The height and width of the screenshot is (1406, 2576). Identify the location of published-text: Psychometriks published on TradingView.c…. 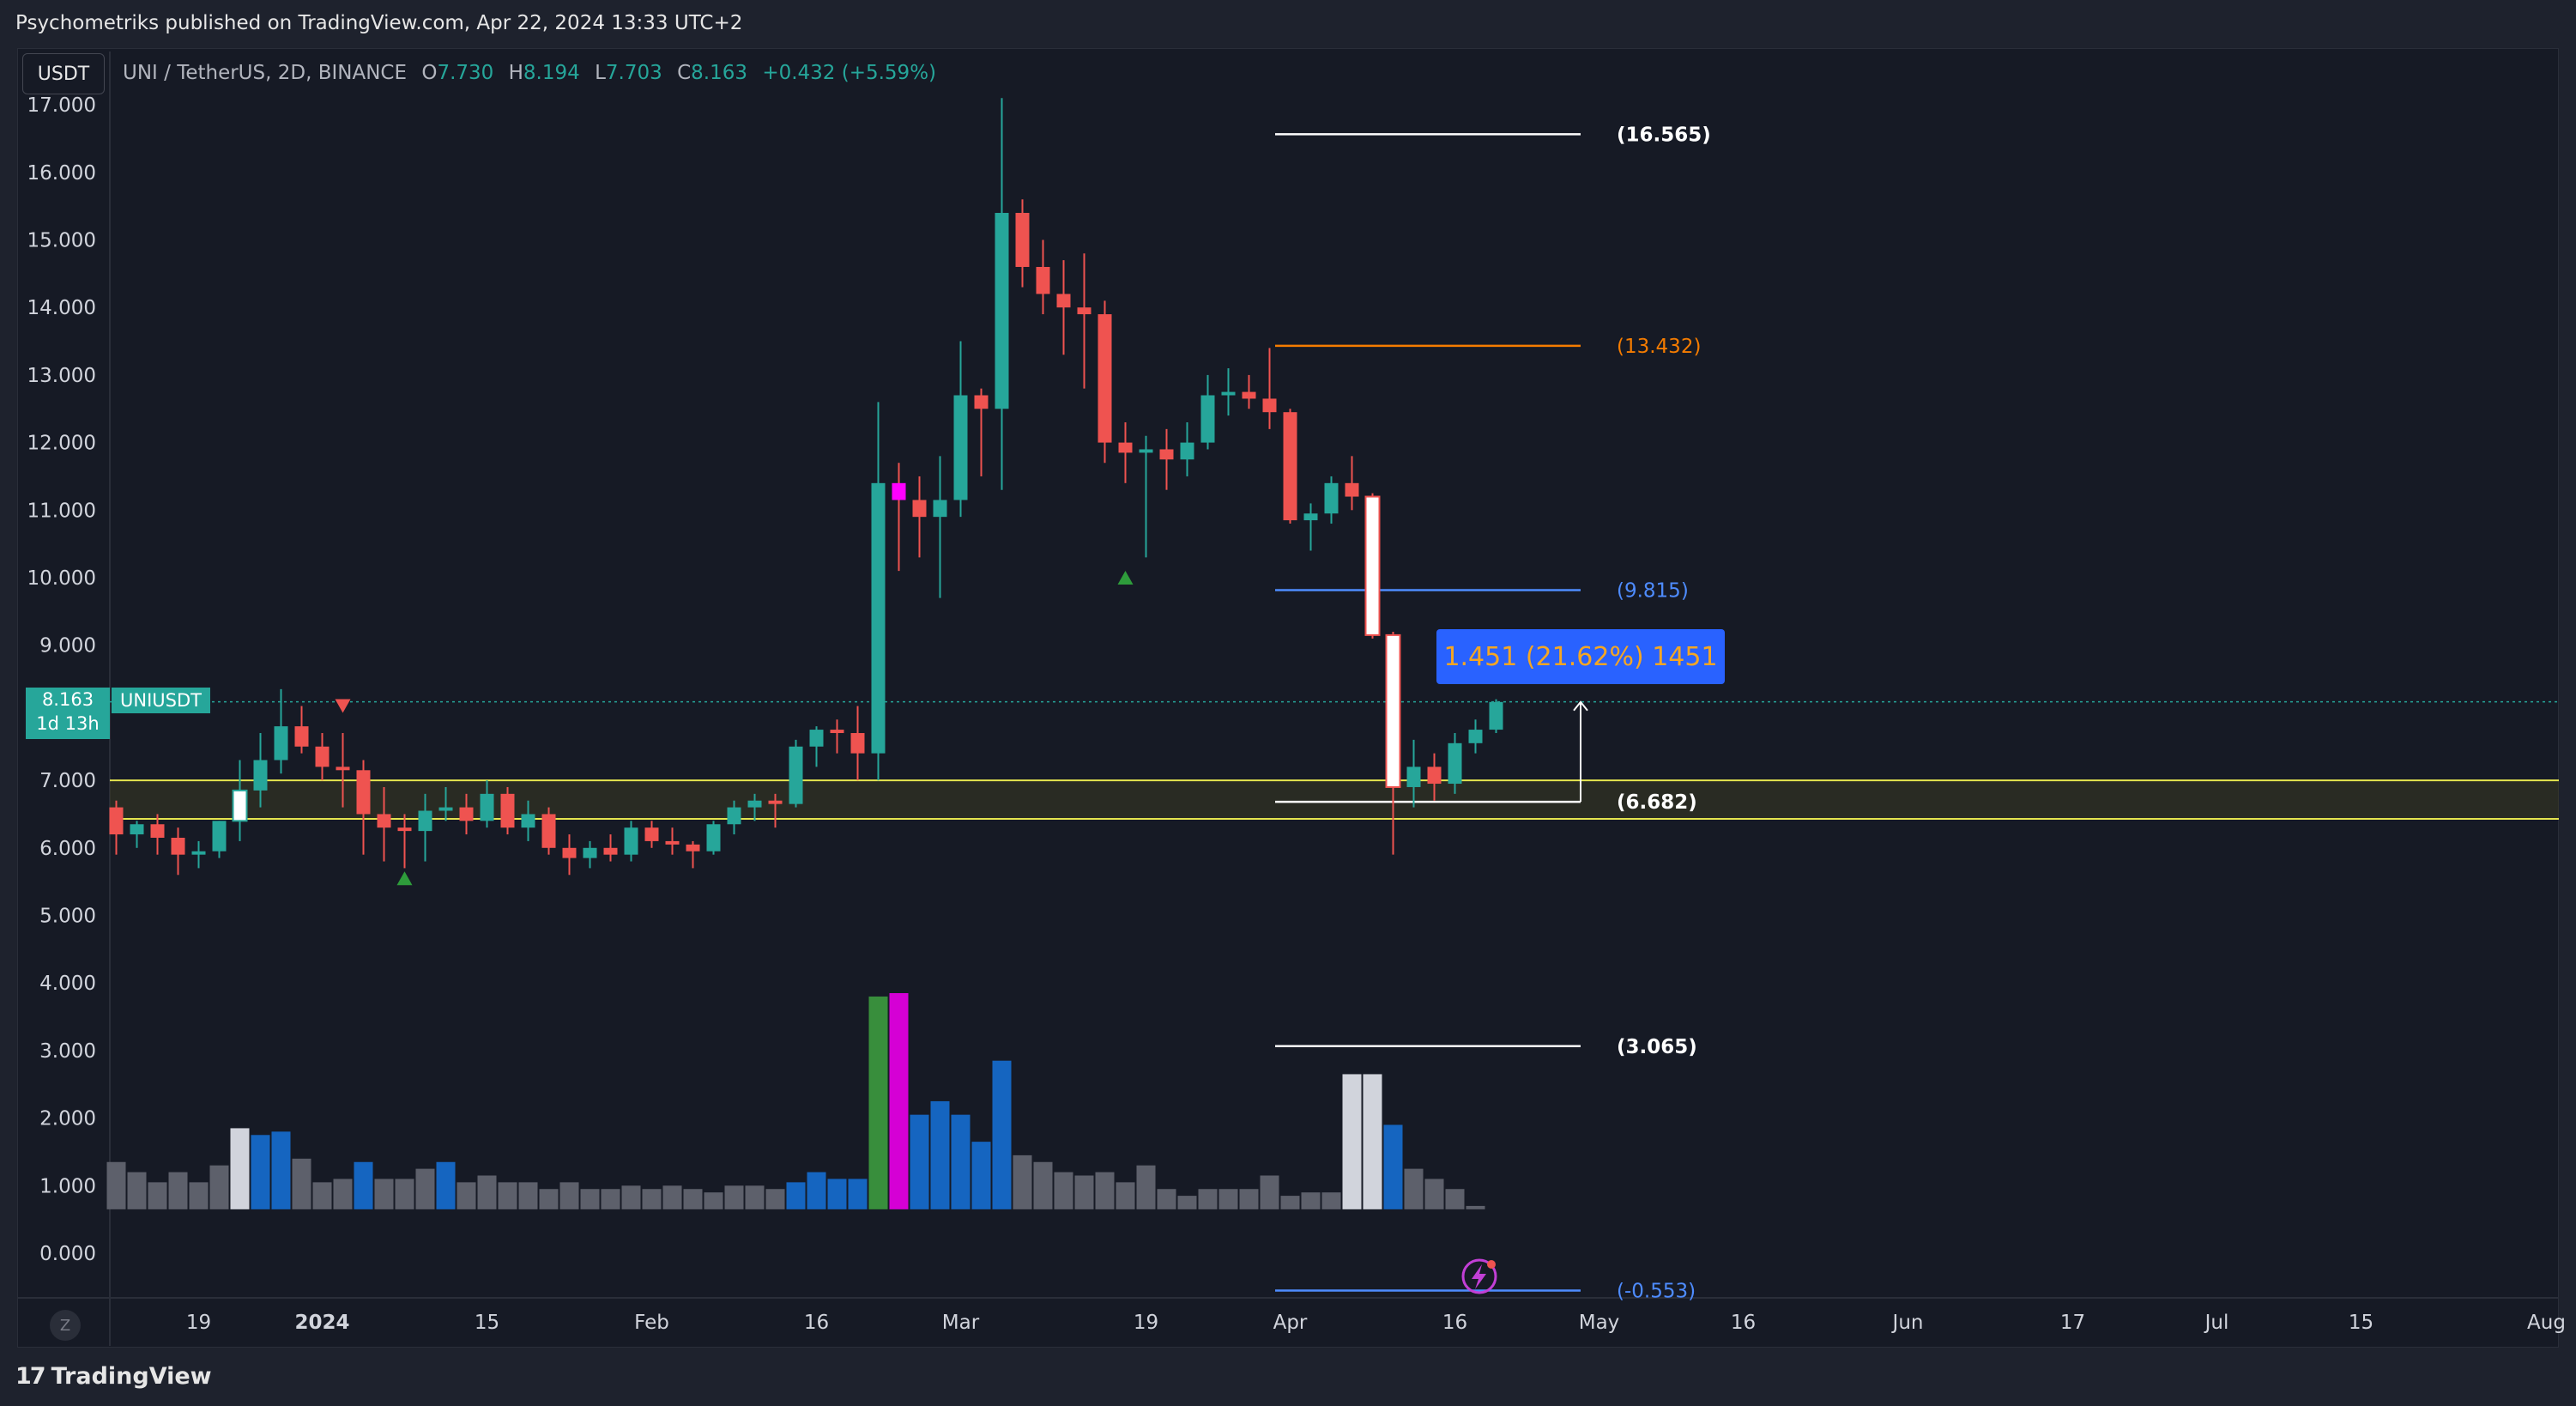
(379, 23).